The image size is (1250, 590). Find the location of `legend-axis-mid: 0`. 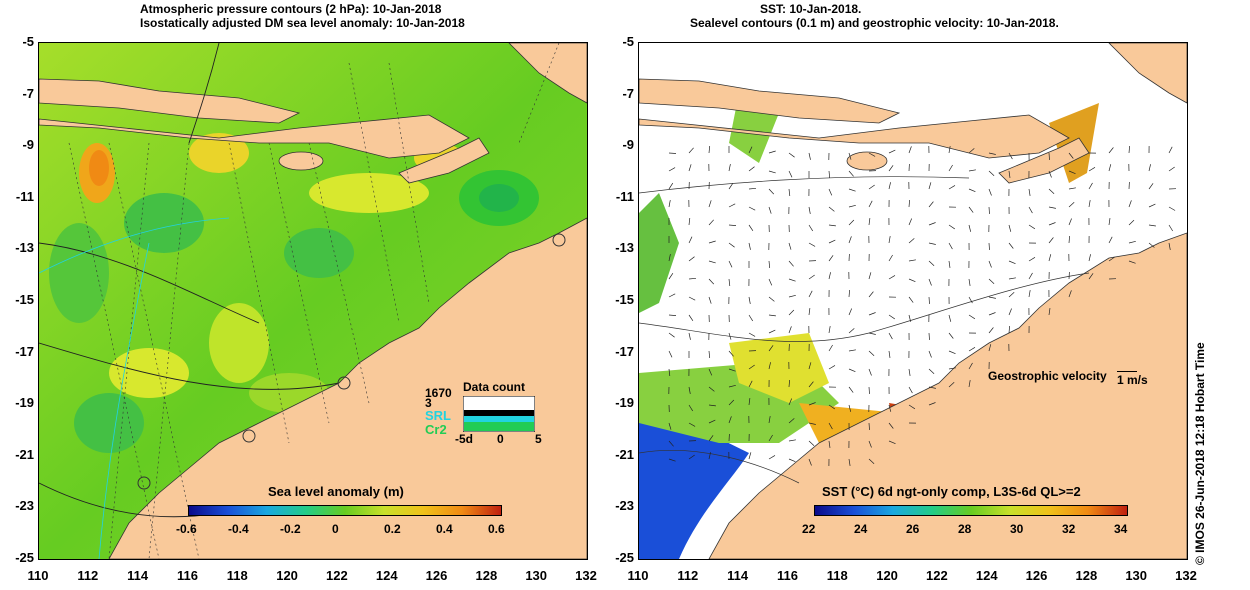

legend-axis-mid: 0 is located at coordinates (500, 439).